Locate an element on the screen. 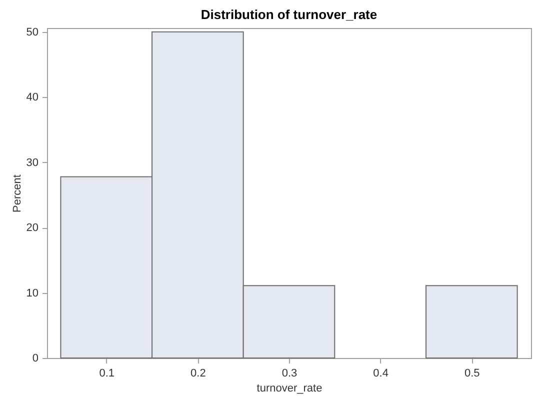  y-axis-title: Percent is located at coordinates (17, 193).